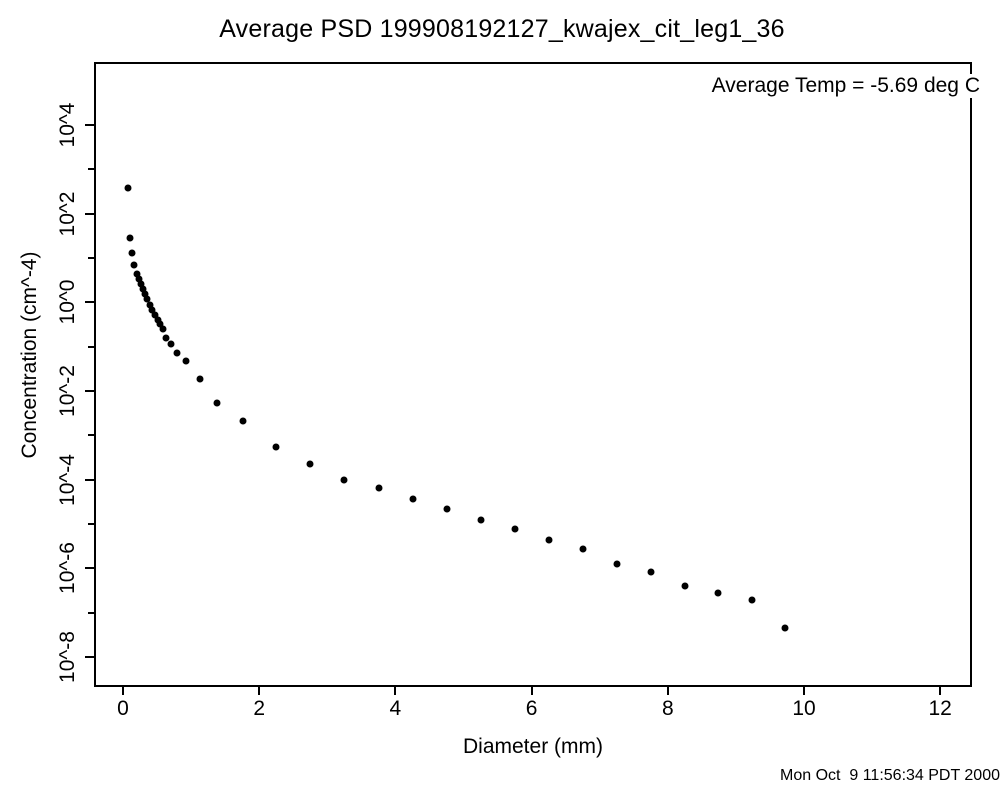 This screenshot has width=1004, height=796. Describe the element at coordinates (67, 125) in the screenshot. I see `y-axis-tick-label: 10^4` at that location.